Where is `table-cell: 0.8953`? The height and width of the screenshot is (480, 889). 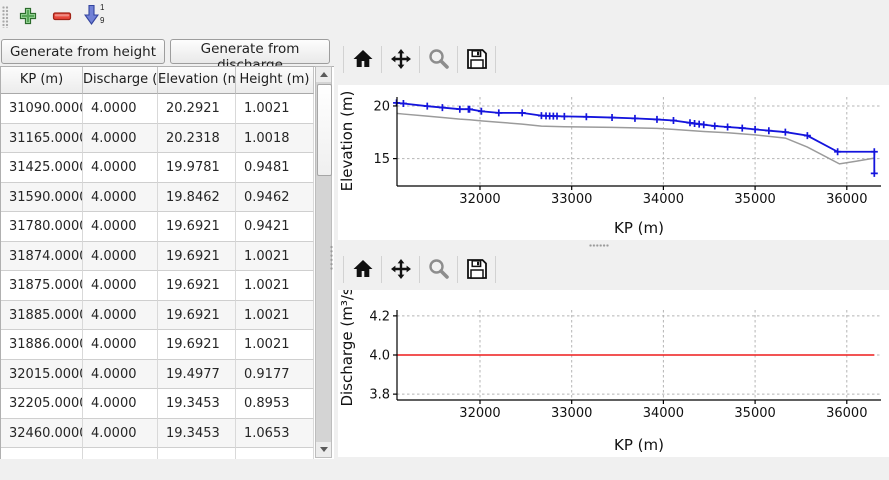 table-cell: 0.8953 is located at coordinates (275, 404).